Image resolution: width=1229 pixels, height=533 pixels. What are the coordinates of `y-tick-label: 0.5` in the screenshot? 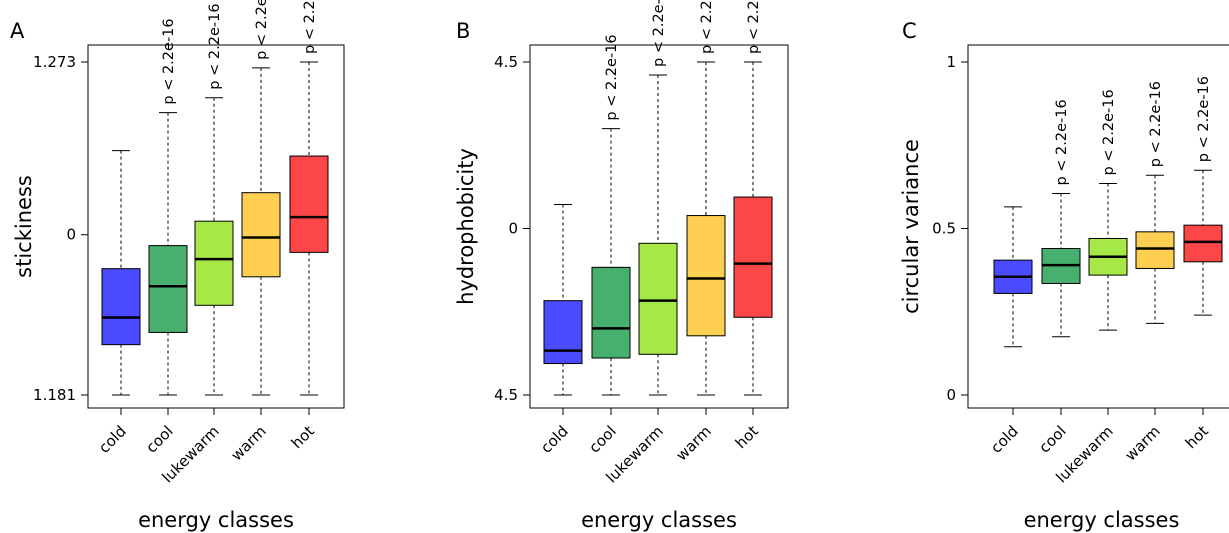 It's located at (944, 229).